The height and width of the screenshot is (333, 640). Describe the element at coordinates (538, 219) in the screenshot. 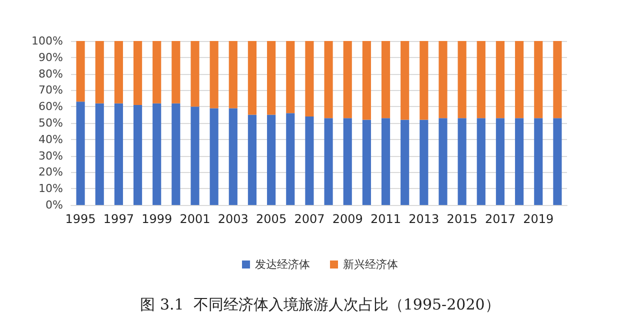

I see `x-tick-label: 2019` at that location.